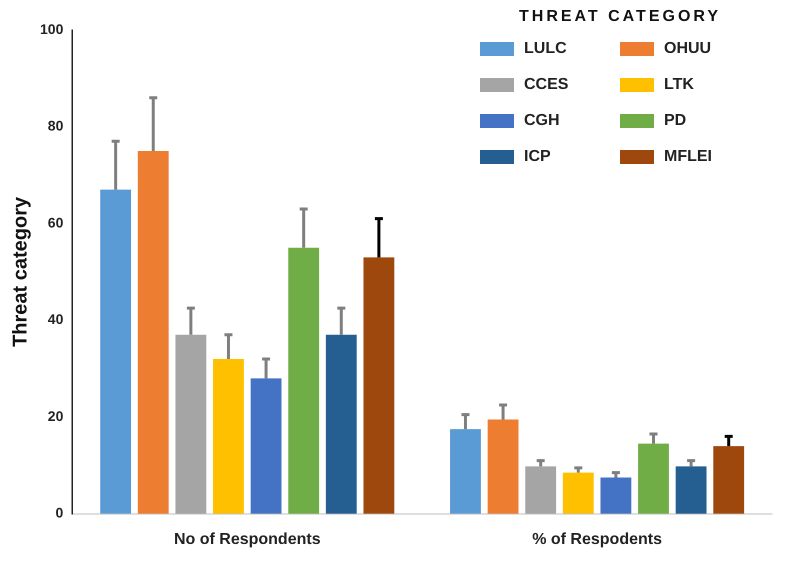 This screenshot has width=787, height=575. Describe the element at coordinates (52, 28) in the screenshot. I see `y-tick-label: 100` at that location.